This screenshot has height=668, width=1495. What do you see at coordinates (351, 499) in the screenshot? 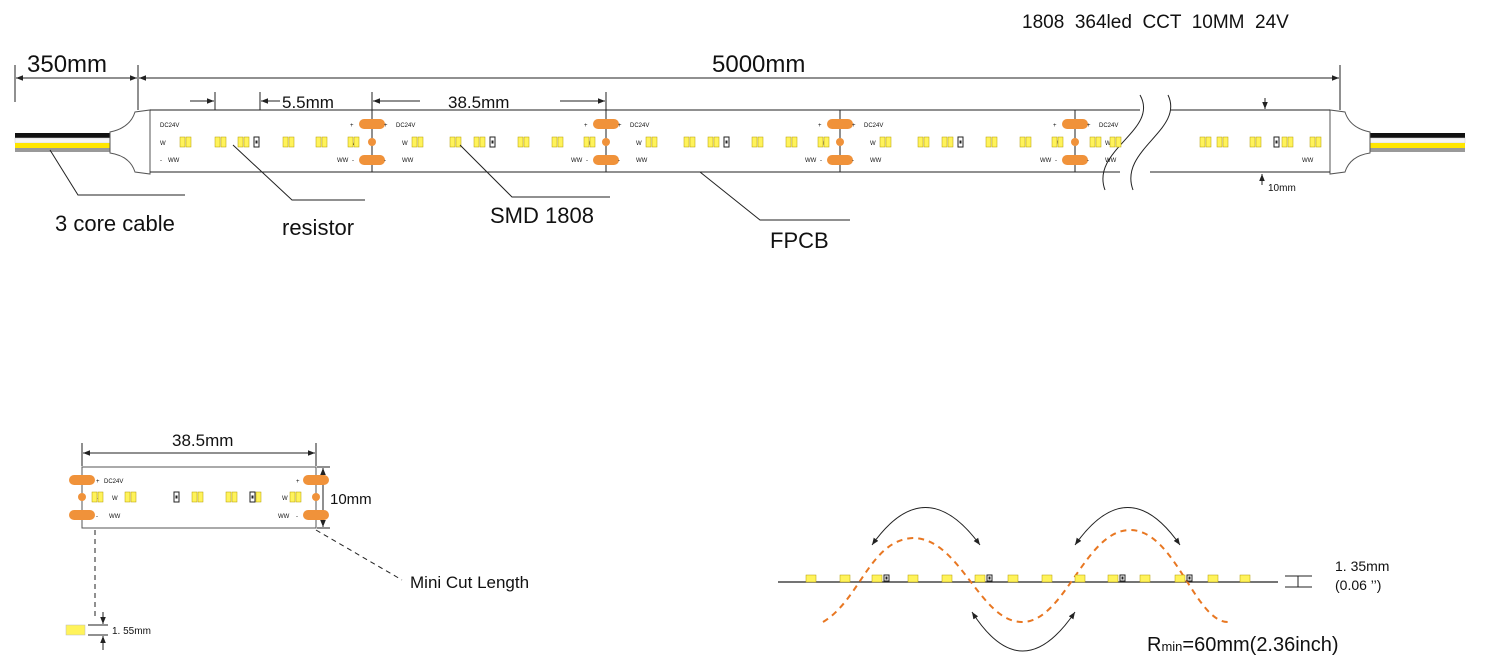
I see `detail-width: 10mm` at bounding box center [351, 499].